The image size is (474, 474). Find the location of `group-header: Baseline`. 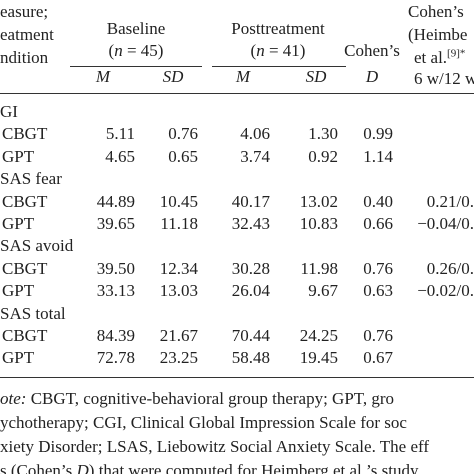

group-header: Baseline is located at coordinates (136, 28).